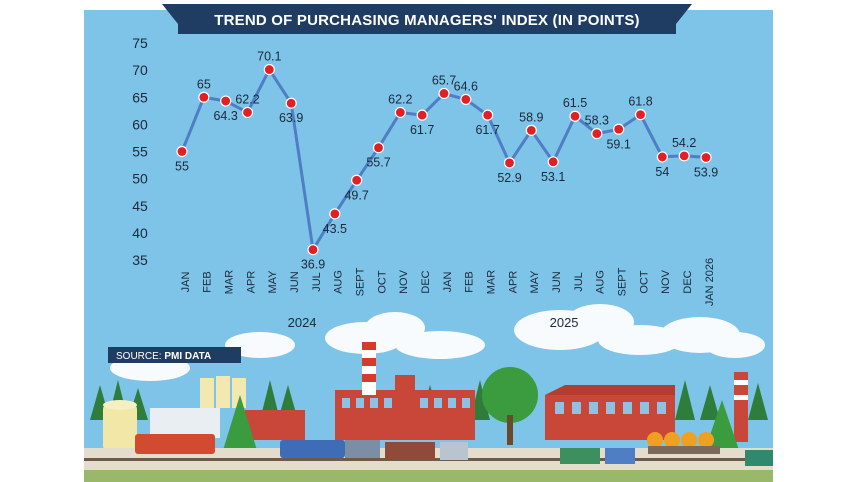 The width and height of the screenshot is (857, 482). What do you see at coordinates (684, 143) in the screenshot?
I see `data-label: 54.2` at bounding box center [684, 143].